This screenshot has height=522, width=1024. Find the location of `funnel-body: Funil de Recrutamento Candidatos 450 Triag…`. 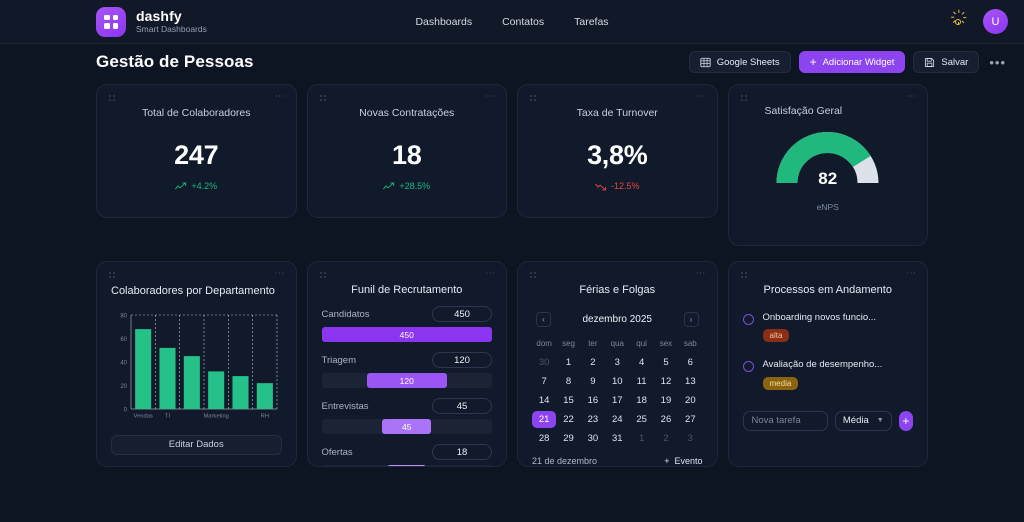

funnel-body: Funil de Recrutamento Candidatos 450 Triag… is located at coordinates (407, 364).